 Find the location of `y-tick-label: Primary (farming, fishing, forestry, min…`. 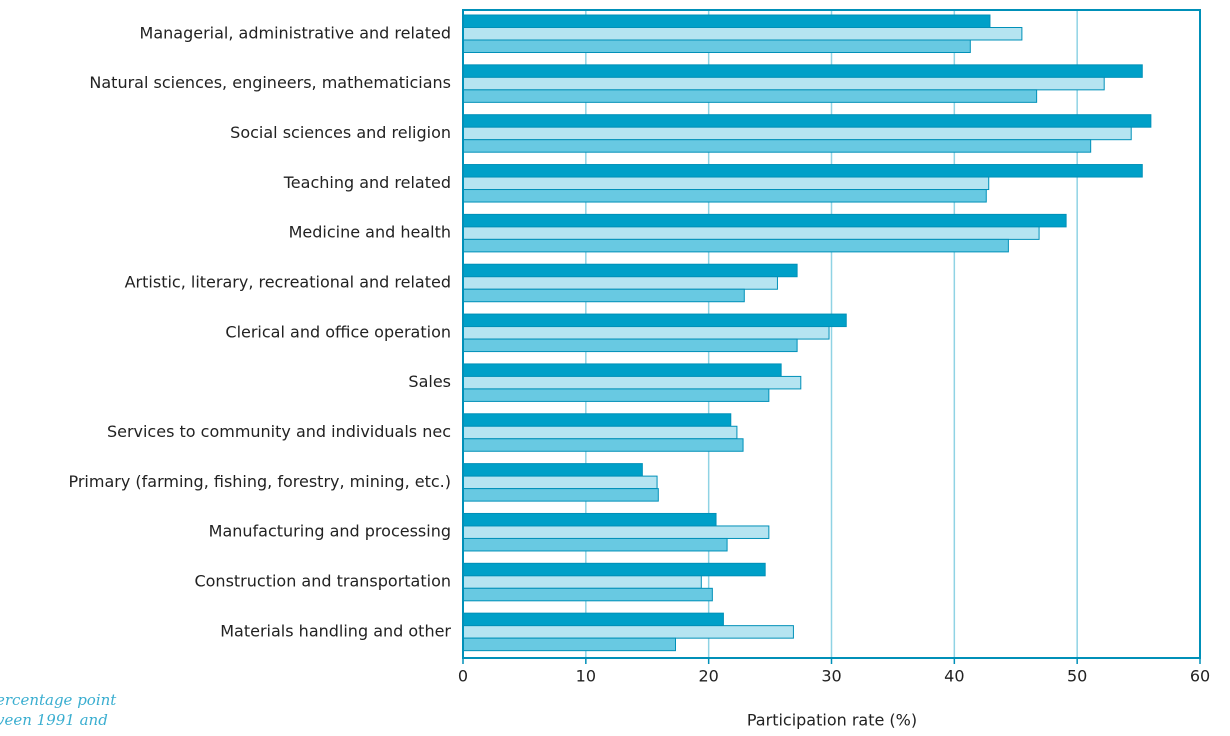

y-tick-label: Primary (farming, fishing, forestry, min… is located at coordinates (259, 481).